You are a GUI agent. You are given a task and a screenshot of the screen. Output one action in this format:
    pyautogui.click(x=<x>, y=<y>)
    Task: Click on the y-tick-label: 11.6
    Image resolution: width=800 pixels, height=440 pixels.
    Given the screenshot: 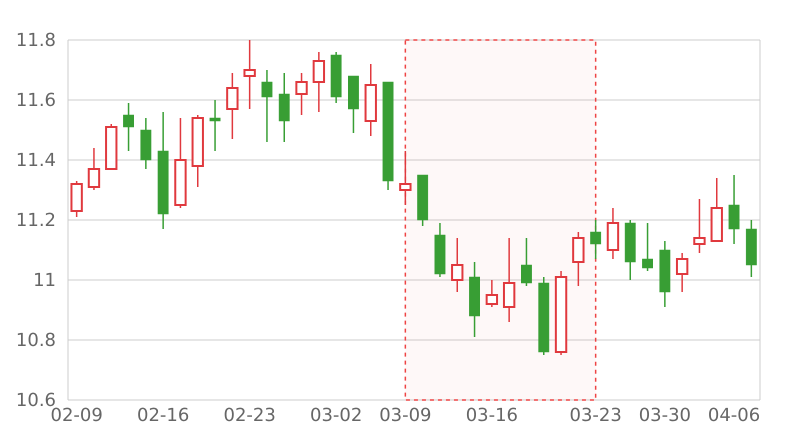 What is the action you would take?
    pyautogui.click(x=36, y=100)
    